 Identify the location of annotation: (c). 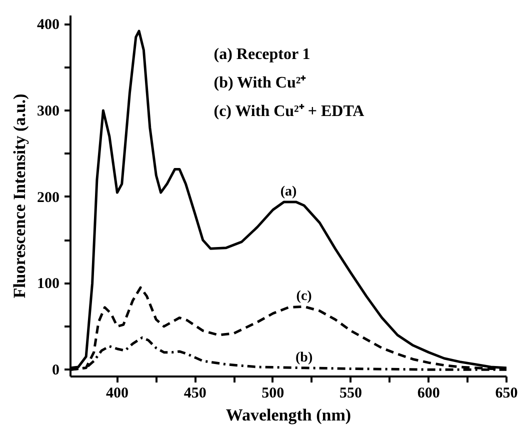
(304, 296).